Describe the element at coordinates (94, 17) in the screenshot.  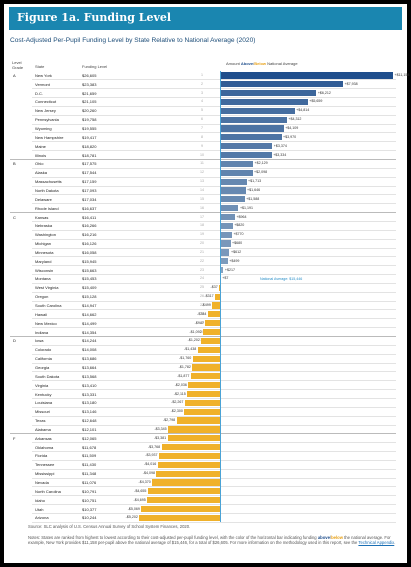
I see `figure-title: Figure 1a. Funding Level` at that location.